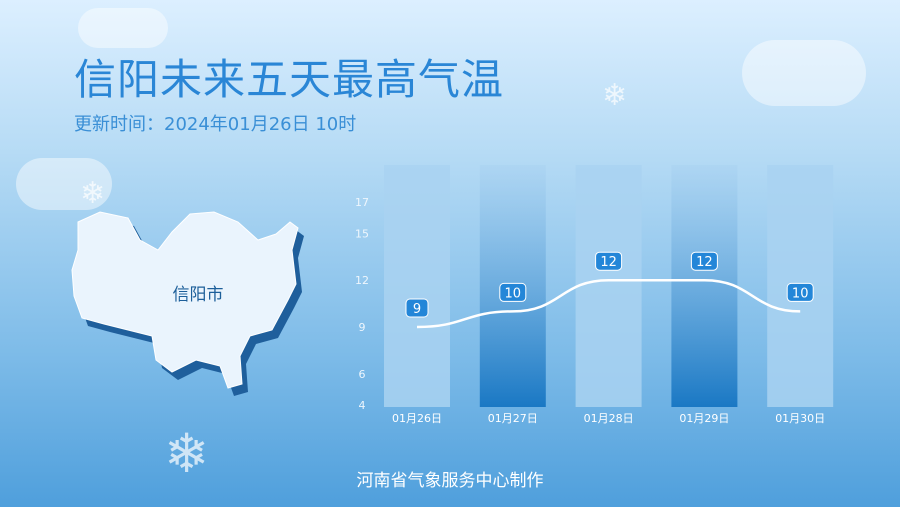 This screenshot has width=900, height=507. What do you see at coordinates (450, 481) in the screenshot?
I see `footer-credit: 河南省气象服务中心制作` at bounding box center [450, 481].